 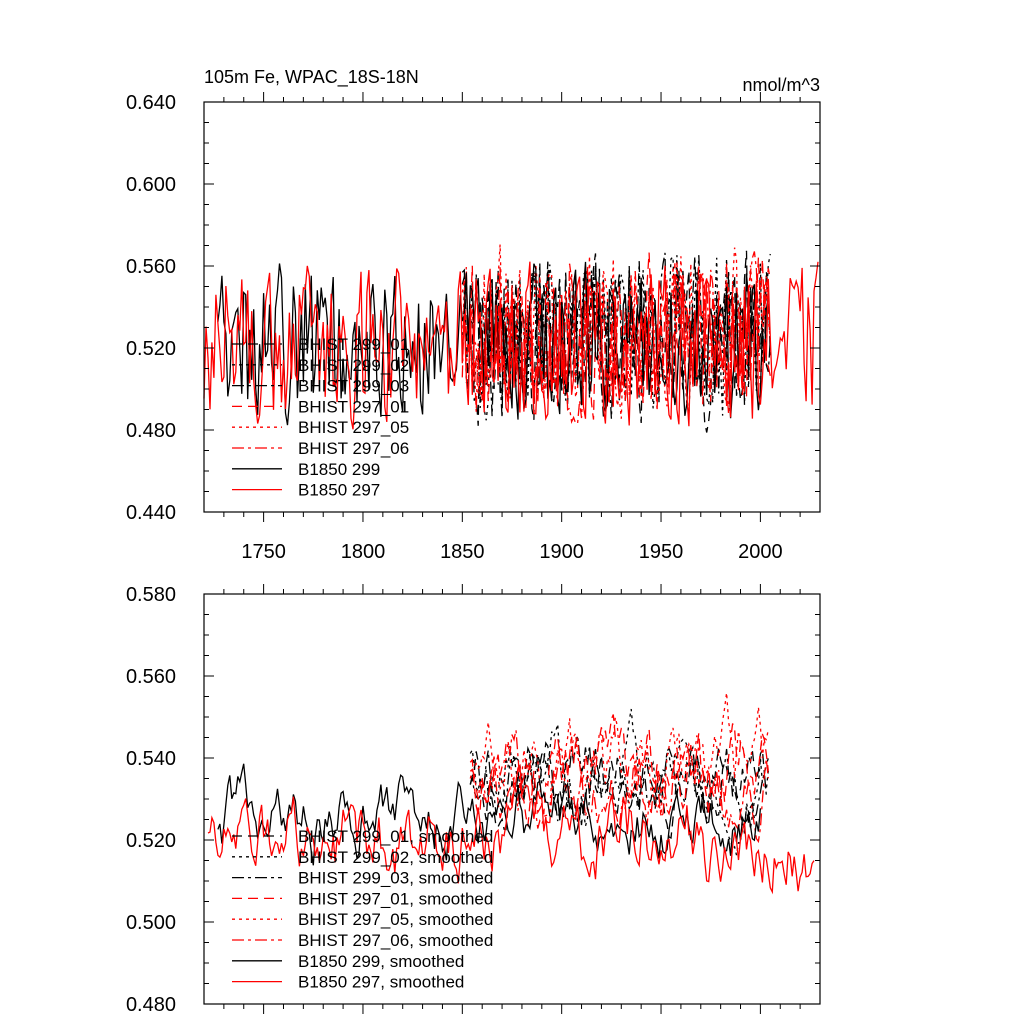 I want to click on legend-label-4: BHIST 297_01, so click(x=353, y=406).